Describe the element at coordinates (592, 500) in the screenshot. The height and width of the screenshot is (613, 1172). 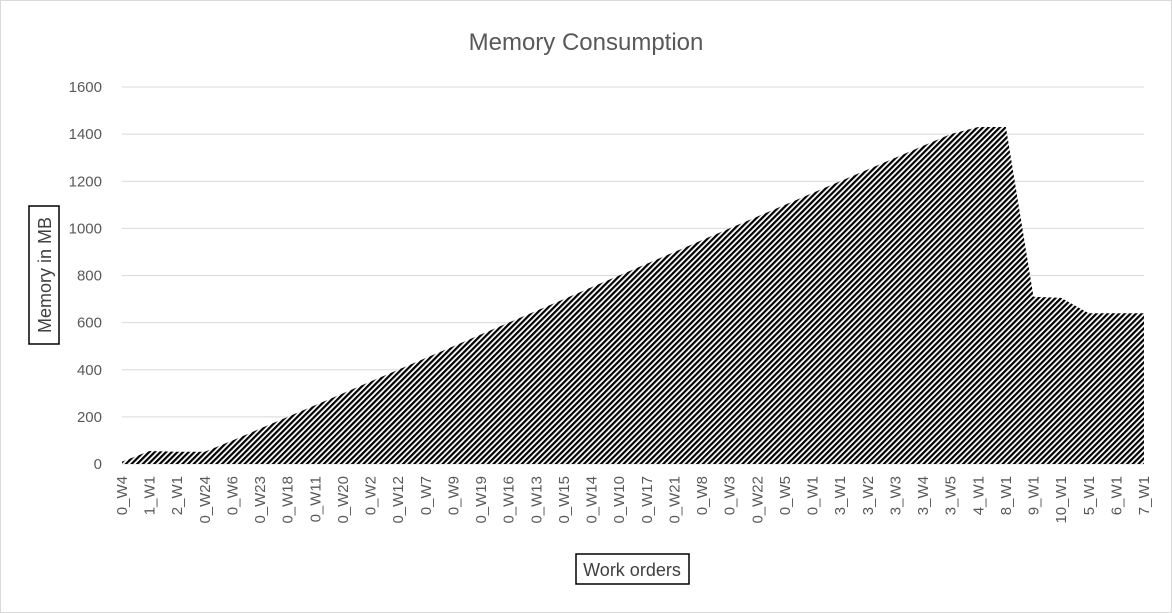
I see `x-tick-label: 0_W14` at that location.